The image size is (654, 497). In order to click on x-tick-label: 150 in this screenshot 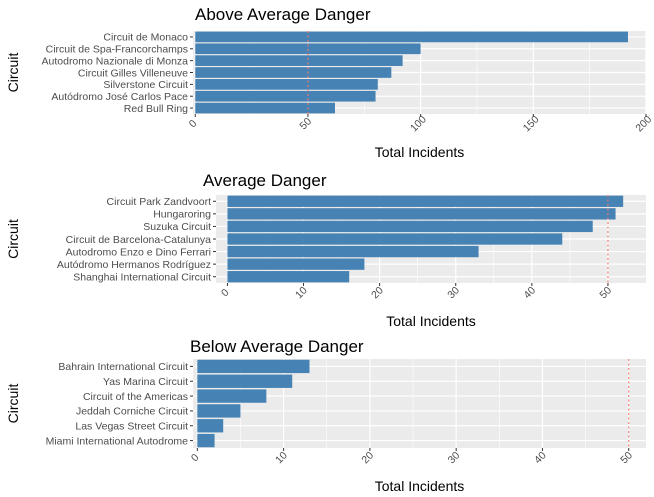, I will do `click(531, 123)`.